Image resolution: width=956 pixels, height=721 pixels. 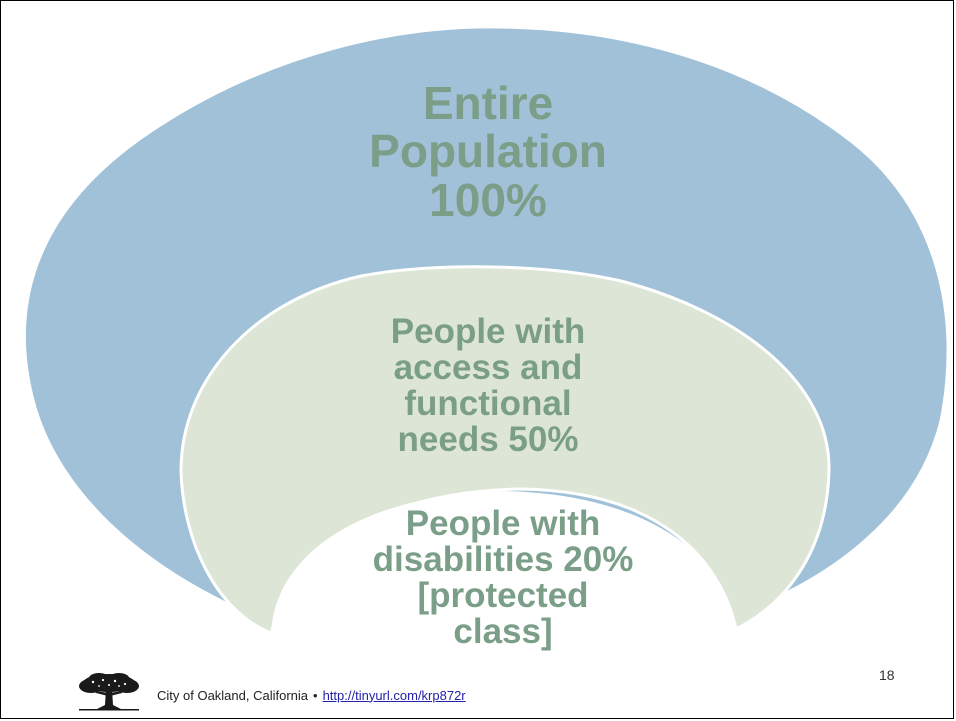 I want to click on inner-label-line: People with, so click(x=503, y=523).